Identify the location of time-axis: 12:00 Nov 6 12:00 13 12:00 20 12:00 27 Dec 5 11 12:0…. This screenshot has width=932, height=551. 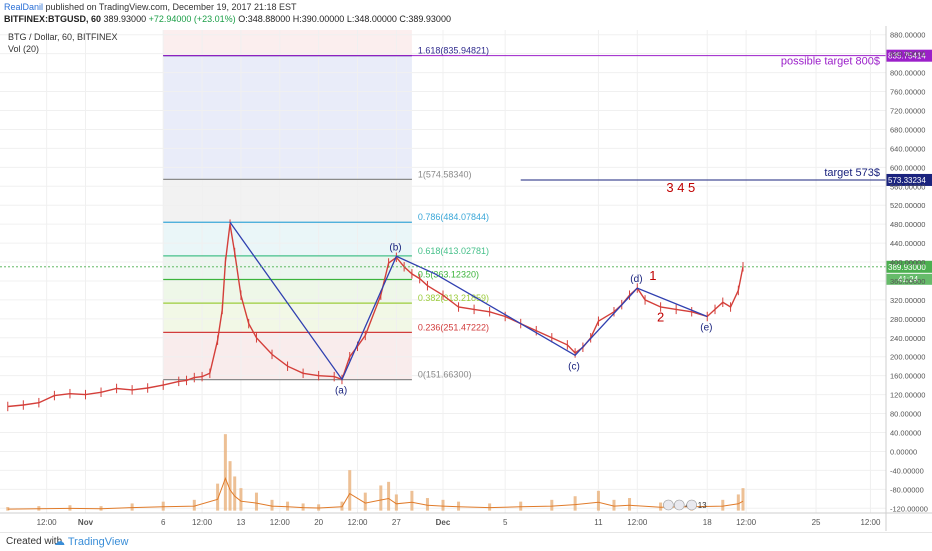
(466, 519).